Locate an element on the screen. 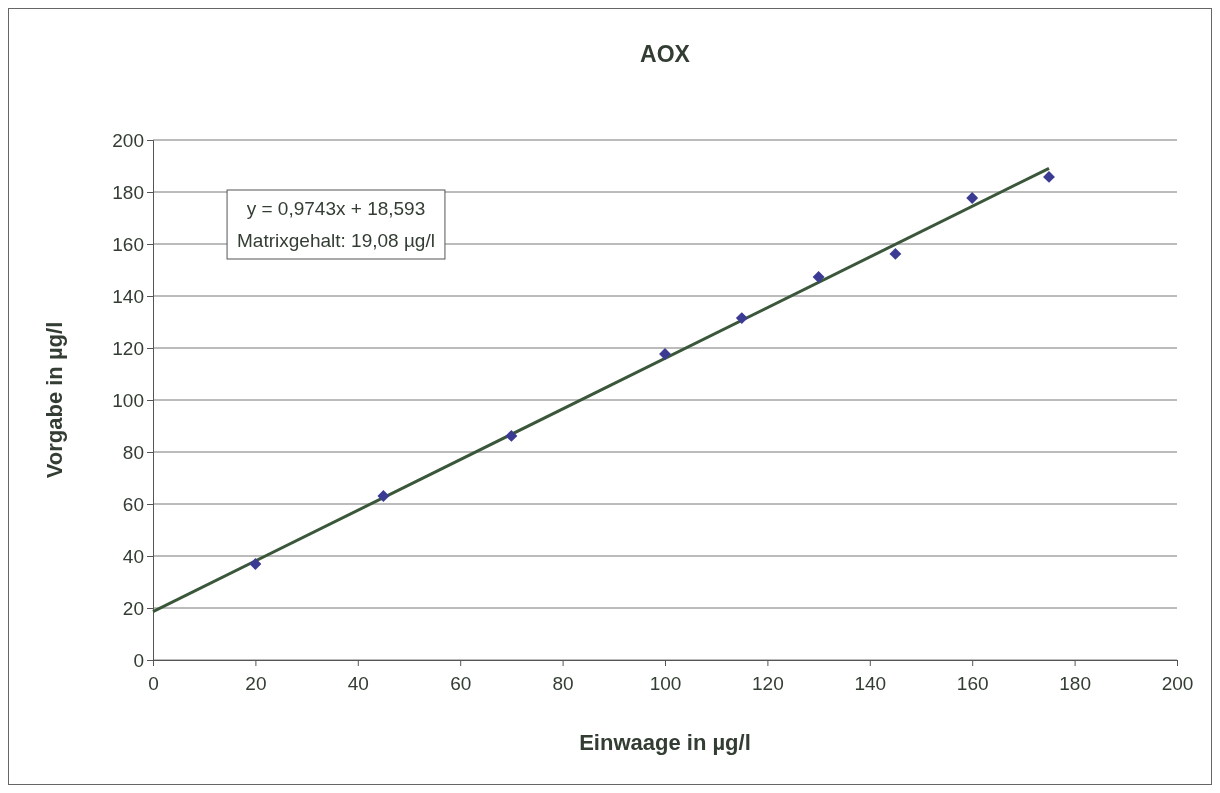 This screenshot has height=793, width=1220. x-tick-label: 0 is located at coordinates (153, 683).